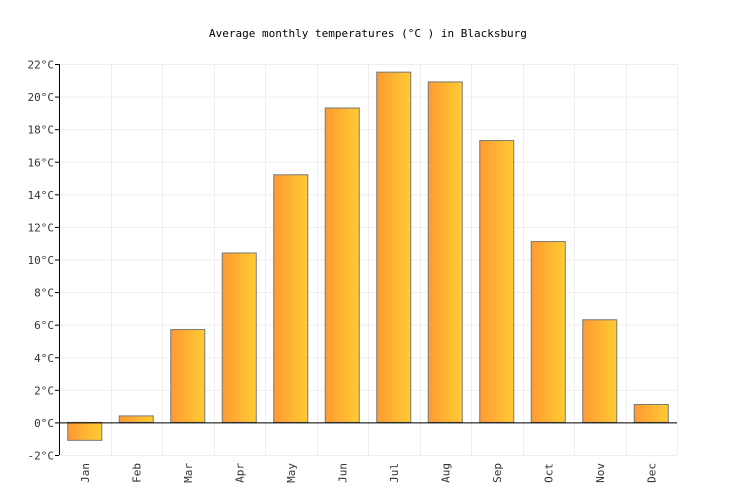  What do you see at coordinates (41, 97) in the screenshot?
I see `y-tick-label: 20°C` at bounding box center [41, 97].